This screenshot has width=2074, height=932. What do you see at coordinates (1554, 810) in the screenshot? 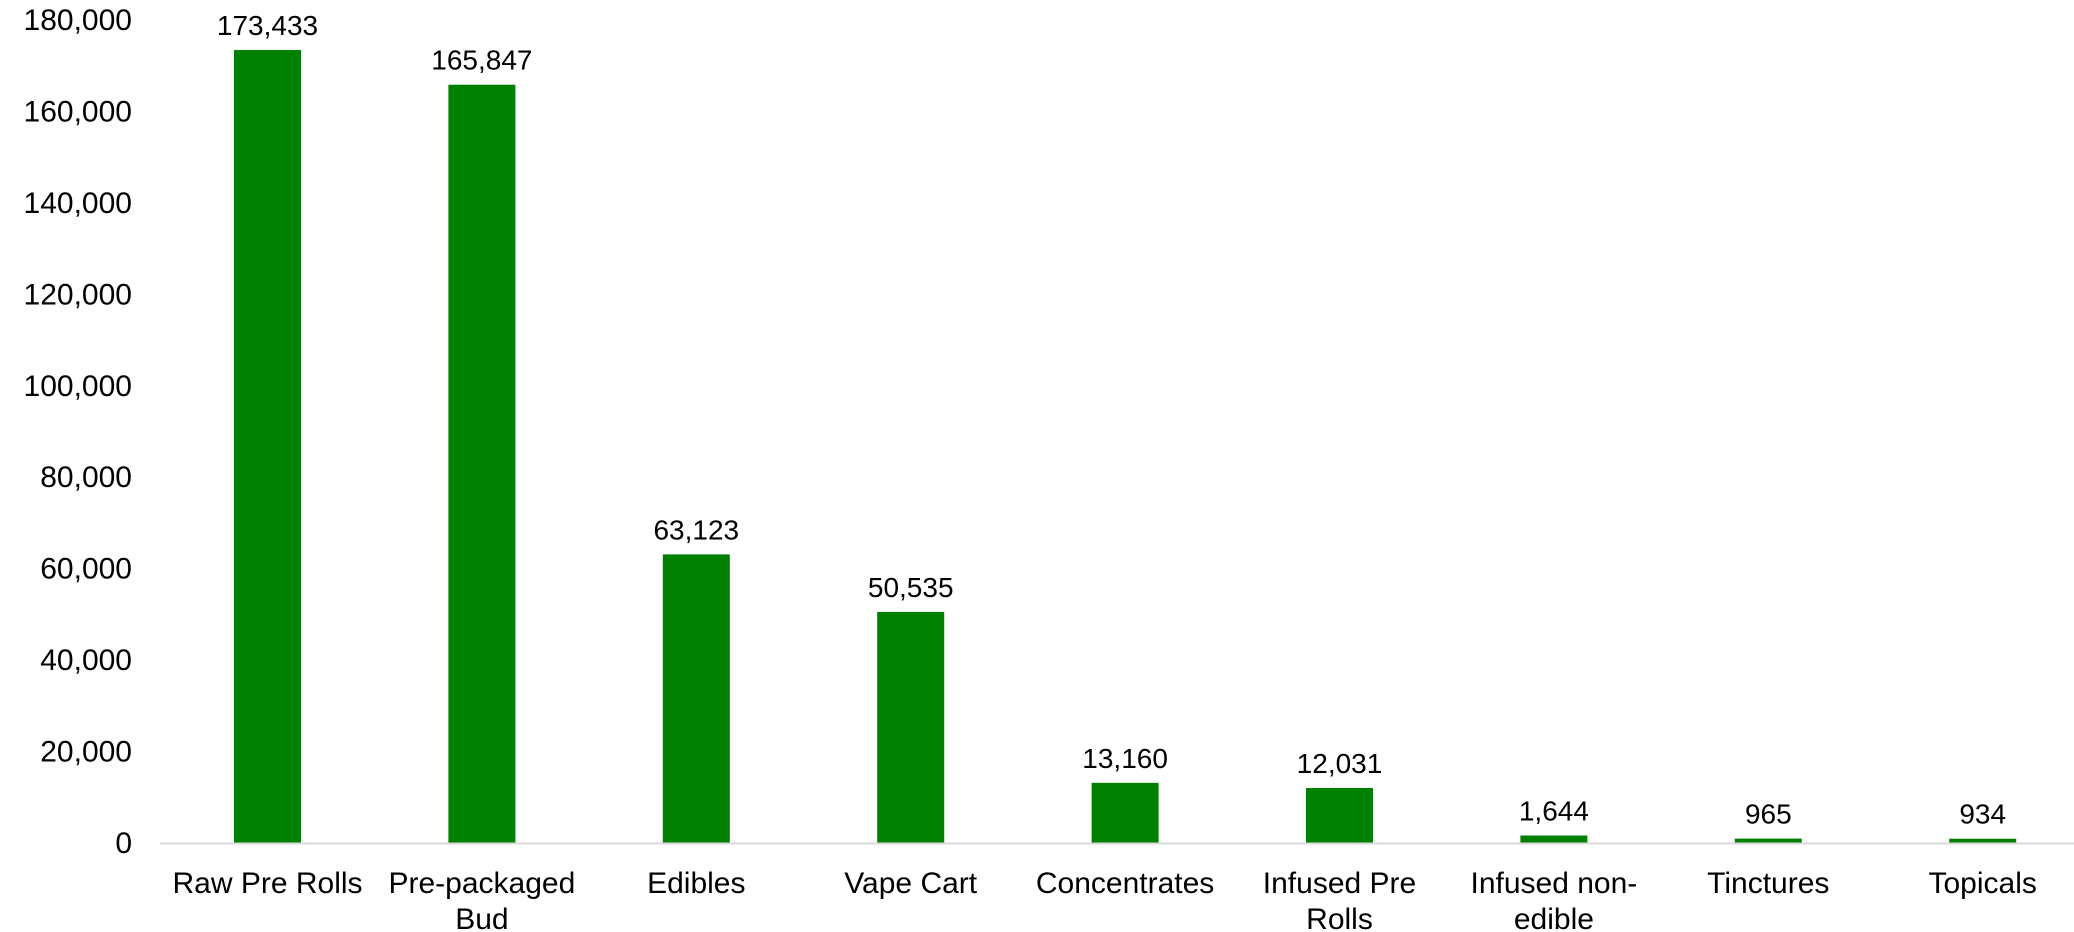
I see `data-label: 1,644` at bounding box center [1554, 810].